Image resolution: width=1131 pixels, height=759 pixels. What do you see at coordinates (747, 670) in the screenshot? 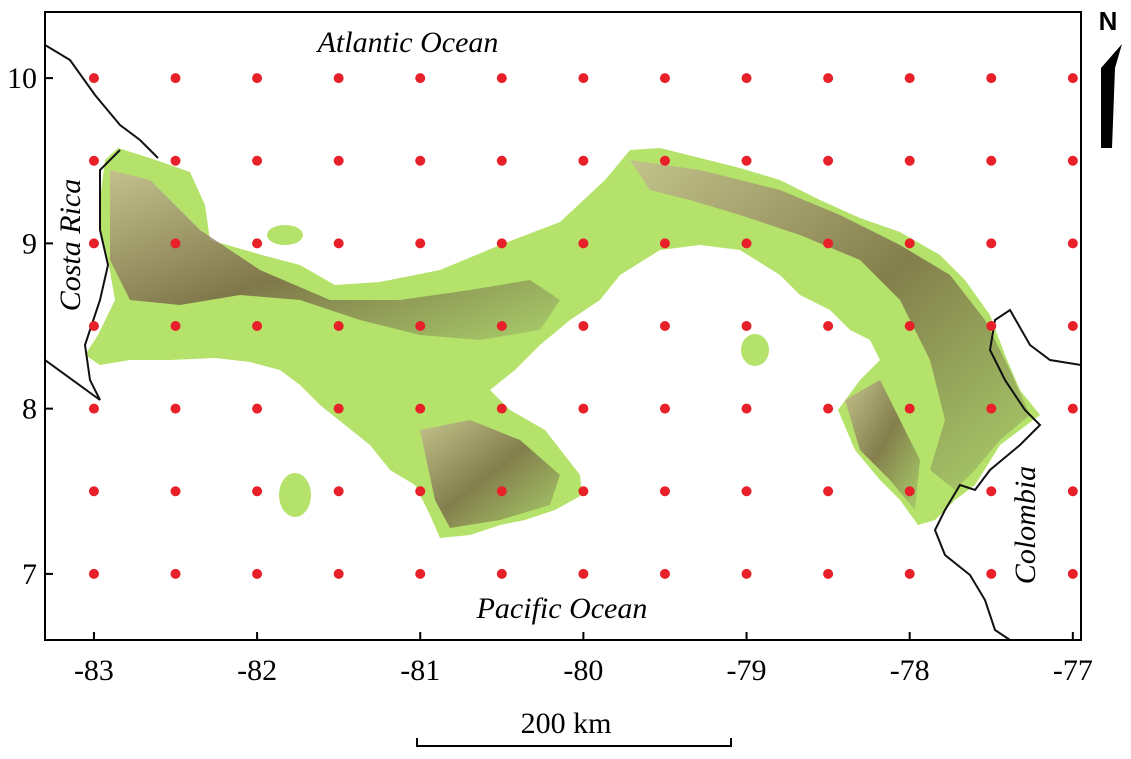
I see `x-tick-label: -79` at bounding box center [747, 670].